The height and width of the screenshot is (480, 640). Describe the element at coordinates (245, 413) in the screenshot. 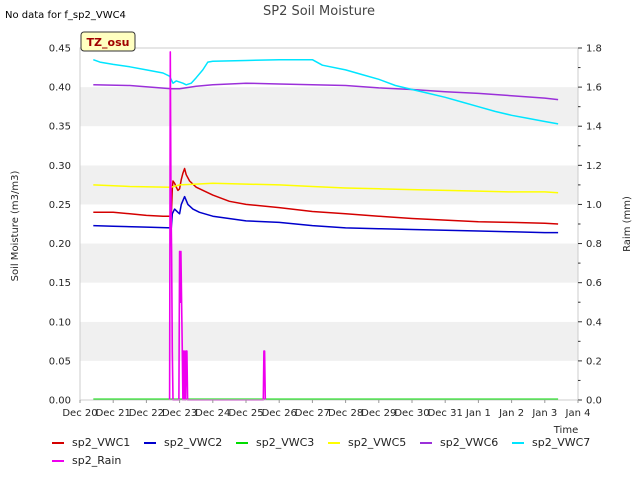

I see `x-tick-label: Dec 25` at that location.